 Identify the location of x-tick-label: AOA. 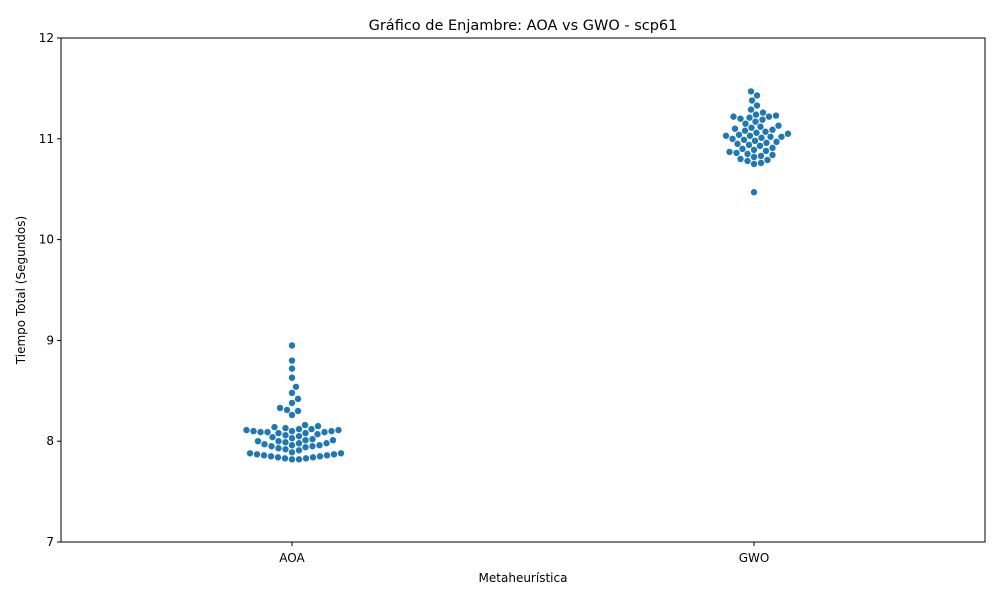
(292, 558).